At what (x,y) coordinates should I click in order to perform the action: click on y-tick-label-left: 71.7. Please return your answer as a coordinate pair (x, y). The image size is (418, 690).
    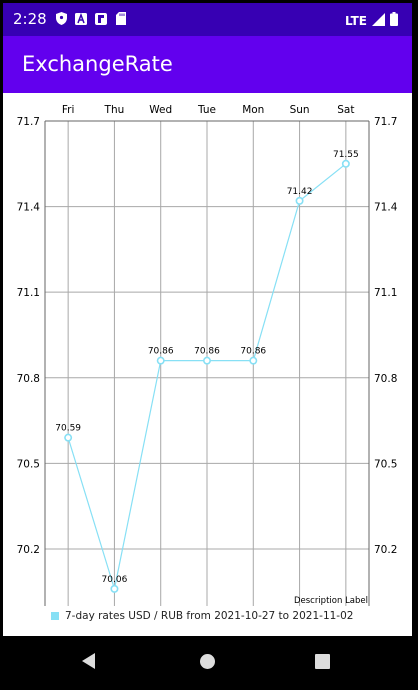
    Looking at the image, I should click on (28, 122).